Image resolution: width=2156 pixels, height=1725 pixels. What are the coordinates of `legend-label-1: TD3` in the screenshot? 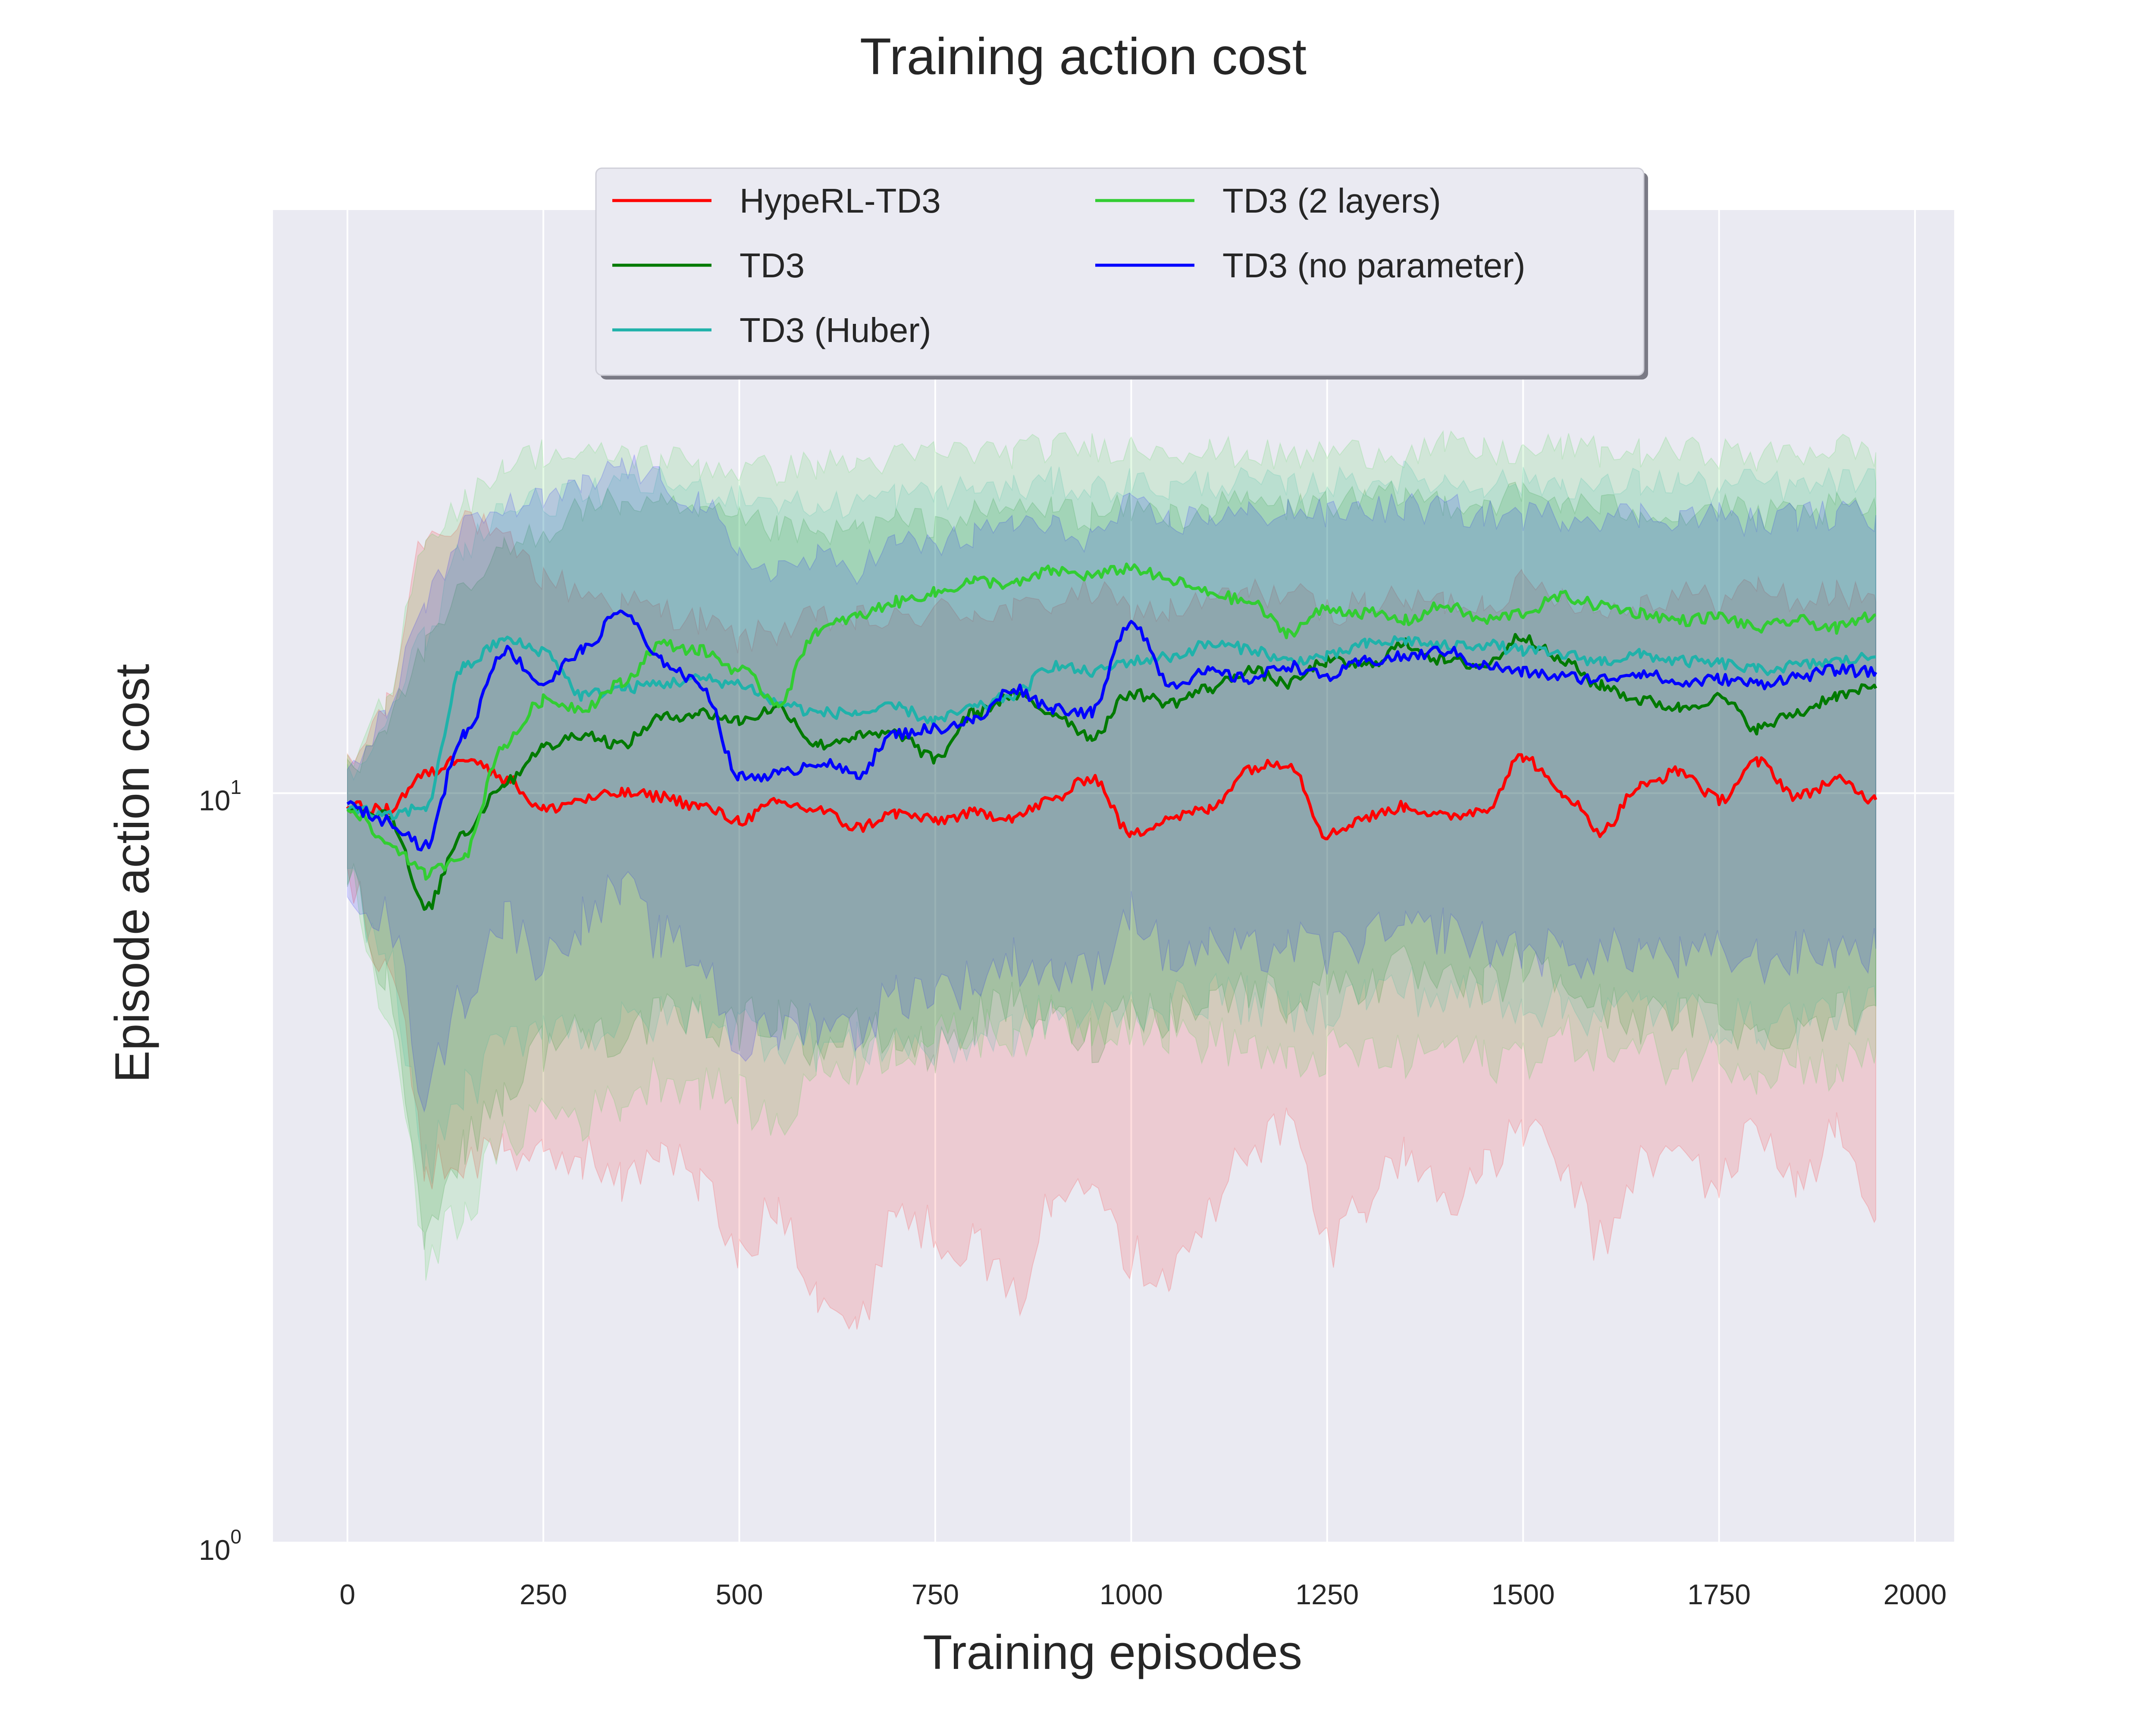 It's located at (772, 265).